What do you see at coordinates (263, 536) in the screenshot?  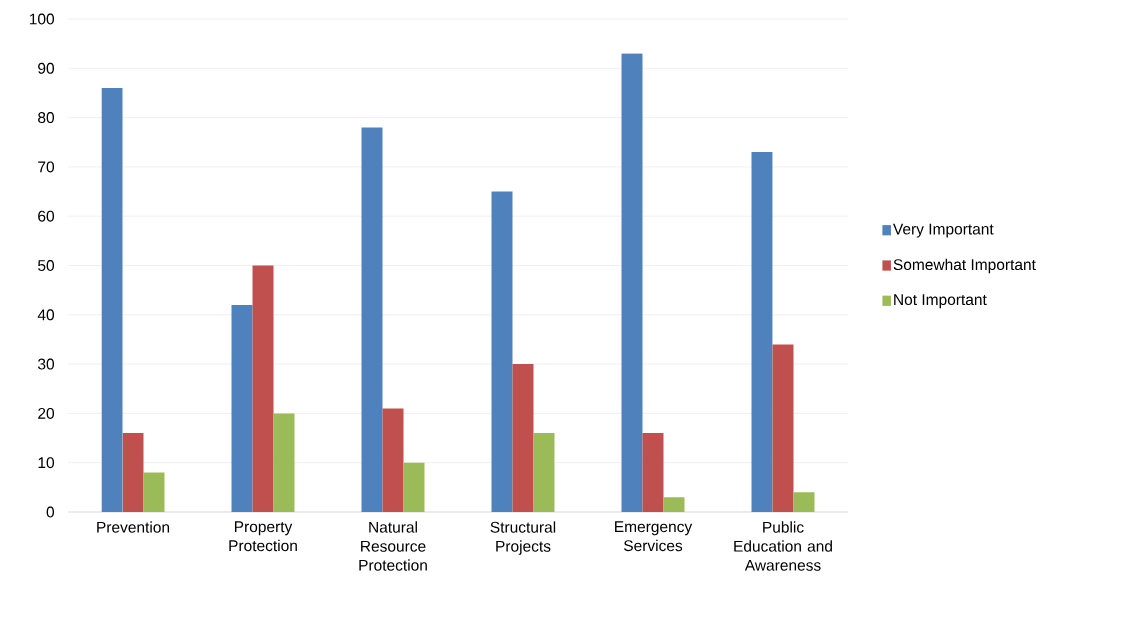 I see `x-tick-label: Property Protection` at bounding box center [263, 536].